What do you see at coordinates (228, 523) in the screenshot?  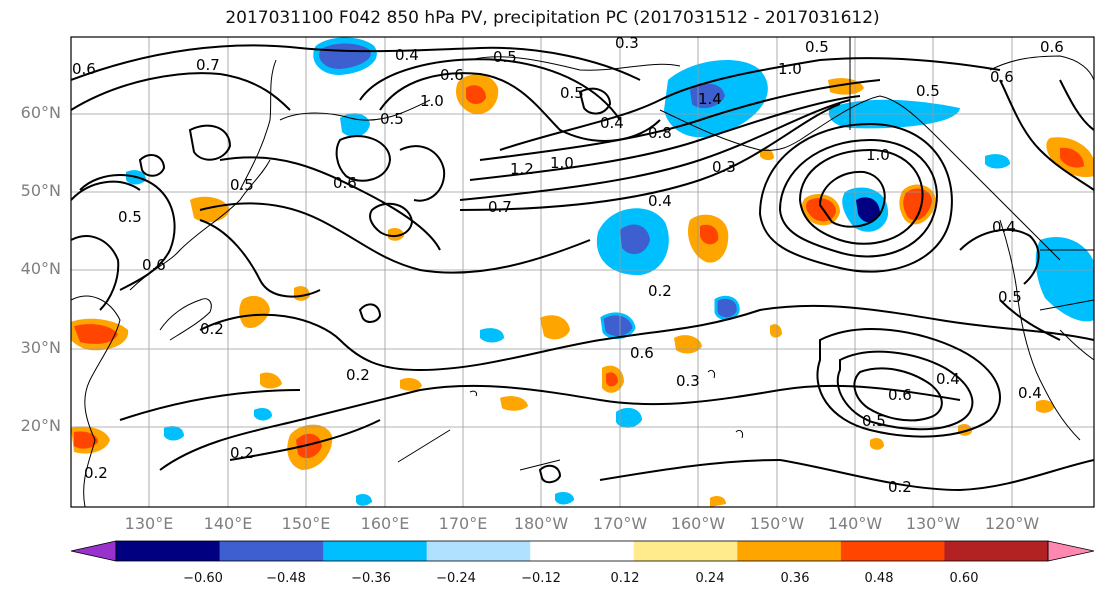 I see `lon-label: 140°E` at bounding box center [228, 523].